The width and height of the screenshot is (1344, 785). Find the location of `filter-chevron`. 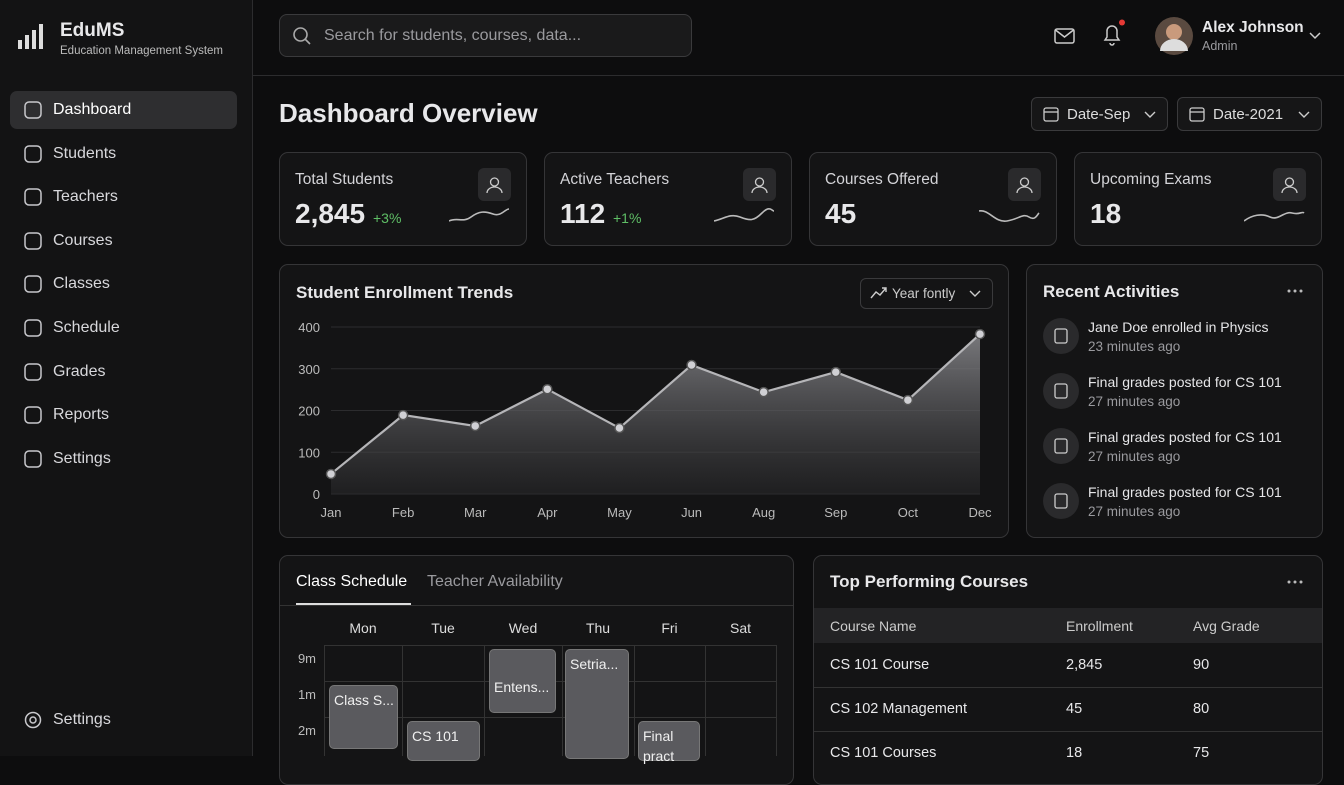

filter-chevron is located at coordinates (1304, 114).